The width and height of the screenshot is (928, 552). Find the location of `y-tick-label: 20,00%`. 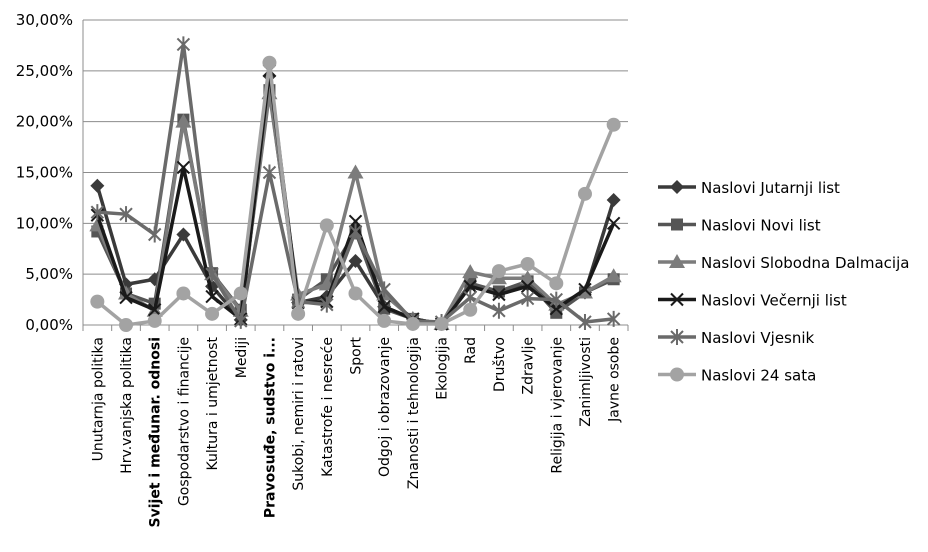

y-tick-label: 20,00% is located at coordinates (44, 122).